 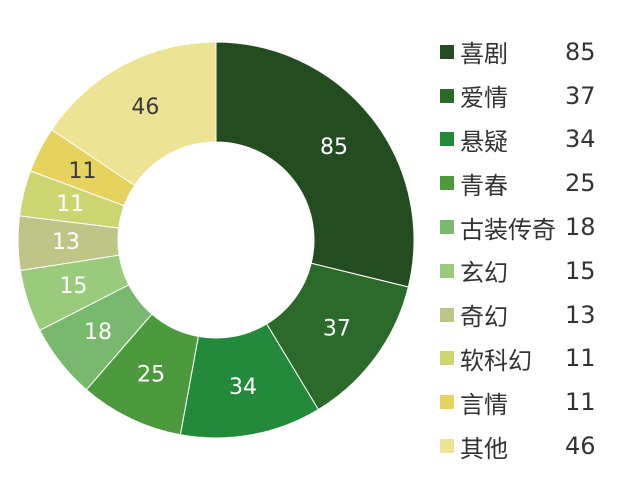 What do you see at coordinates (496, 360) in the screenshot?
I see `legend-label: 软科幻` at bounding box center [496, 360].